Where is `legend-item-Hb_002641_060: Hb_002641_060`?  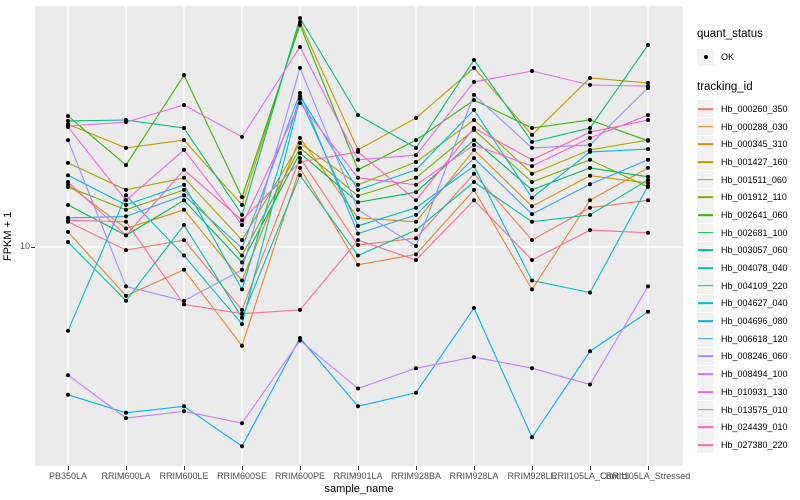 legend-item-Hb_002641_060: Hb_002641_060 is located at coordinates (742, 215).